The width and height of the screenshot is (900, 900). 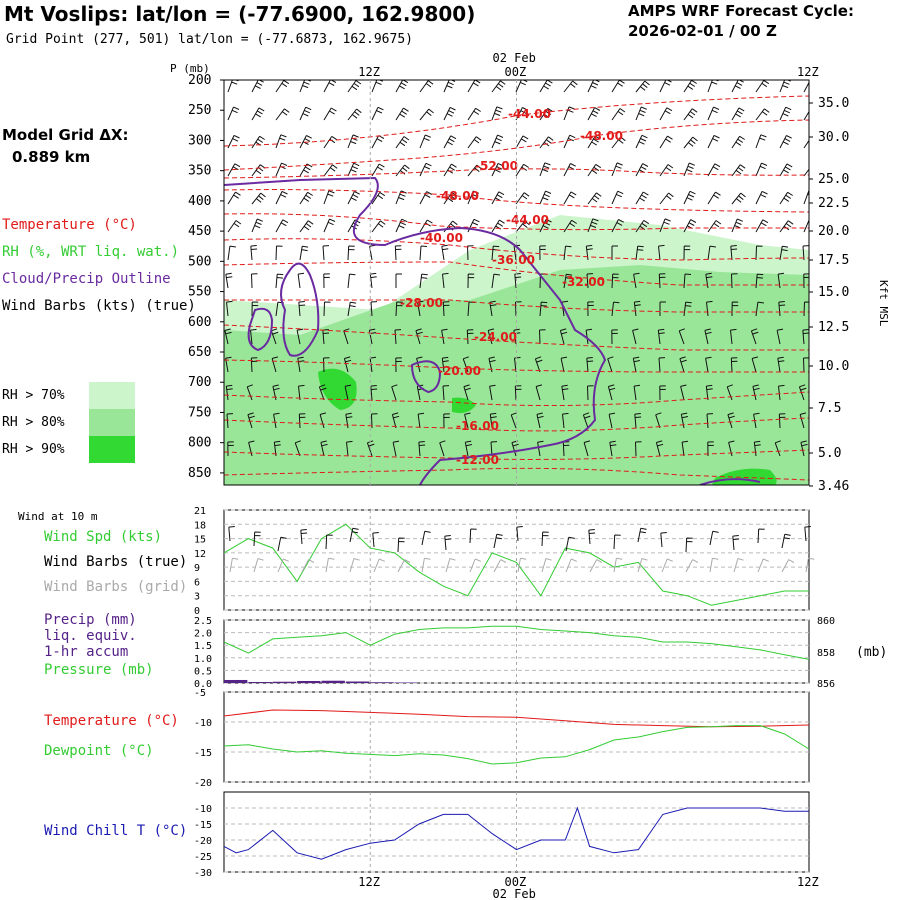 I want to click on pressure-axis-title: P (mb), so click(x=190, y=68).